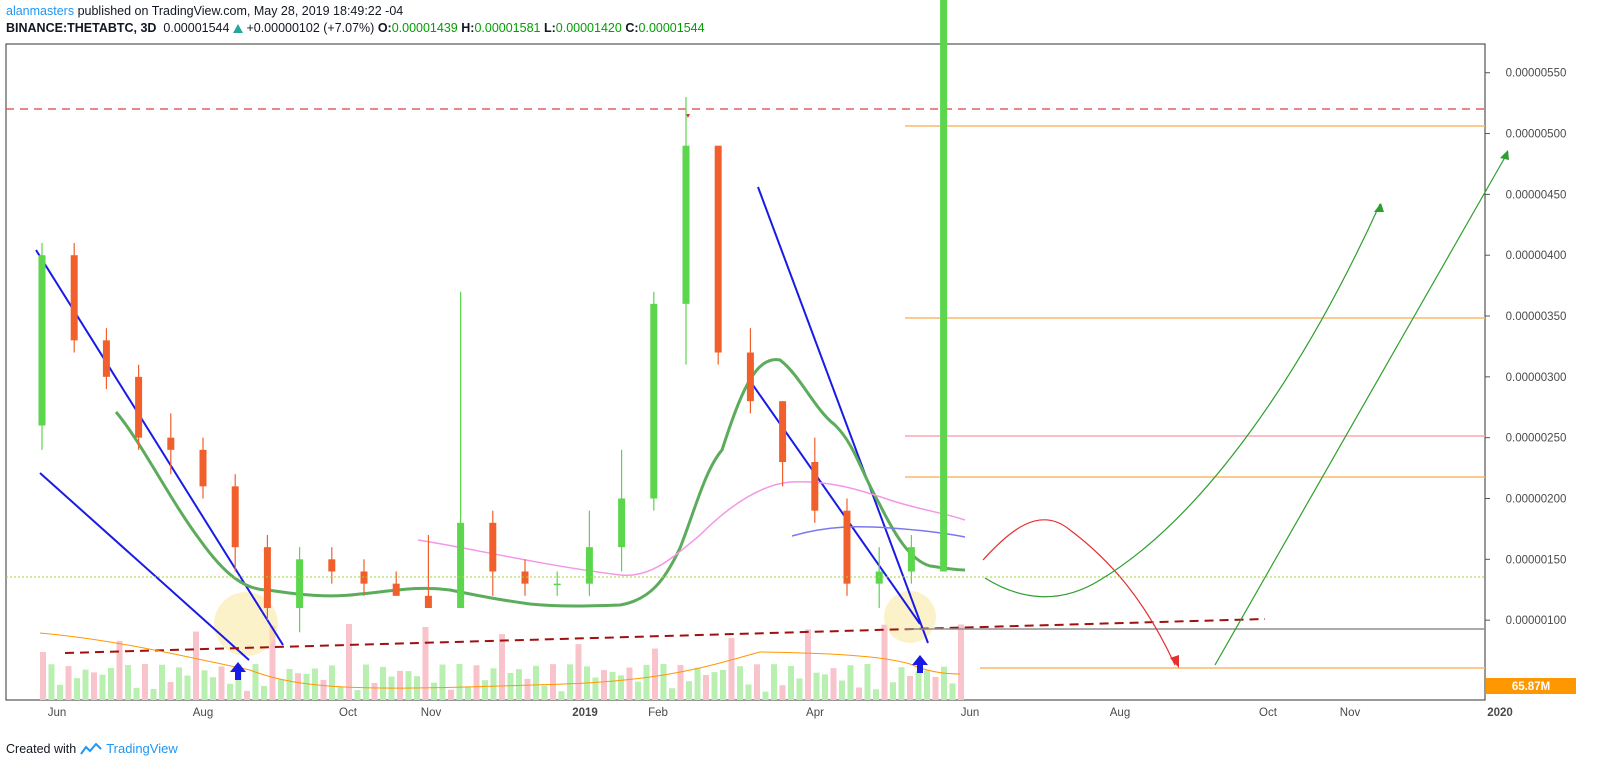 This screenshot has height=765, width=1615. What do you see at coordinates (40, 11) in the screenshot?
I see `author-link: alanmasters` at bounding box center [40, 11].